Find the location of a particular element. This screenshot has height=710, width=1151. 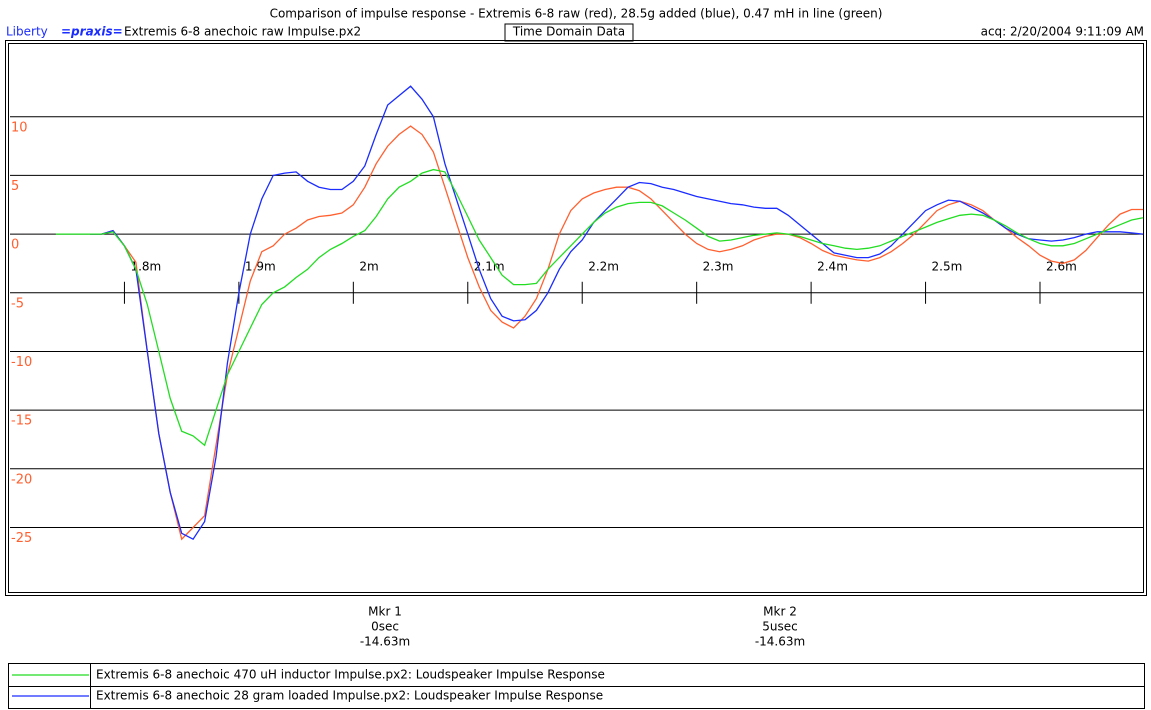

y-tick-label: 0 is located at coordinates (15, 245).